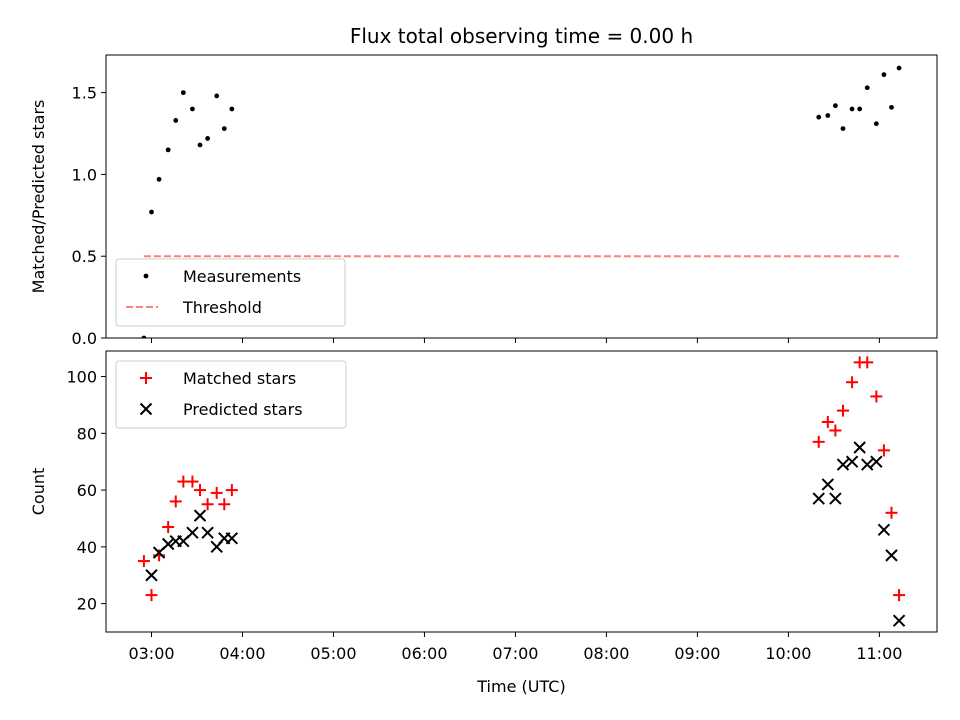 This screenshot has width=960, height=720. What do you see at coordinates (38, 492) in the screenshot?
I see `y-axis-label: Count` at bounding box center [38, 492].